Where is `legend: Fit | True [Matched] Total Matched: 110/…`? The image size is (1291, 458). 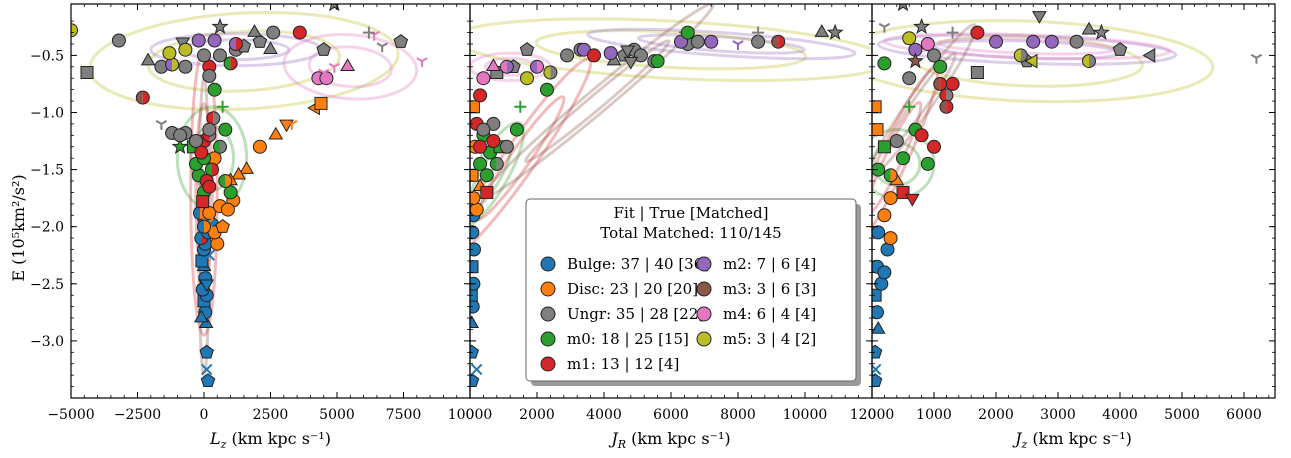
legend: Fit | True [Matched] Total Matched: 110/… is located at coordinates (693, 292).